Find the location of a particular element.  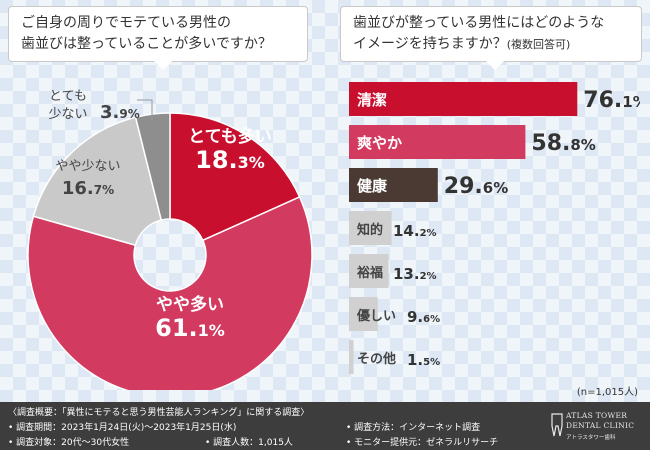

donut-leader-line is located at coordinates (145, 110).